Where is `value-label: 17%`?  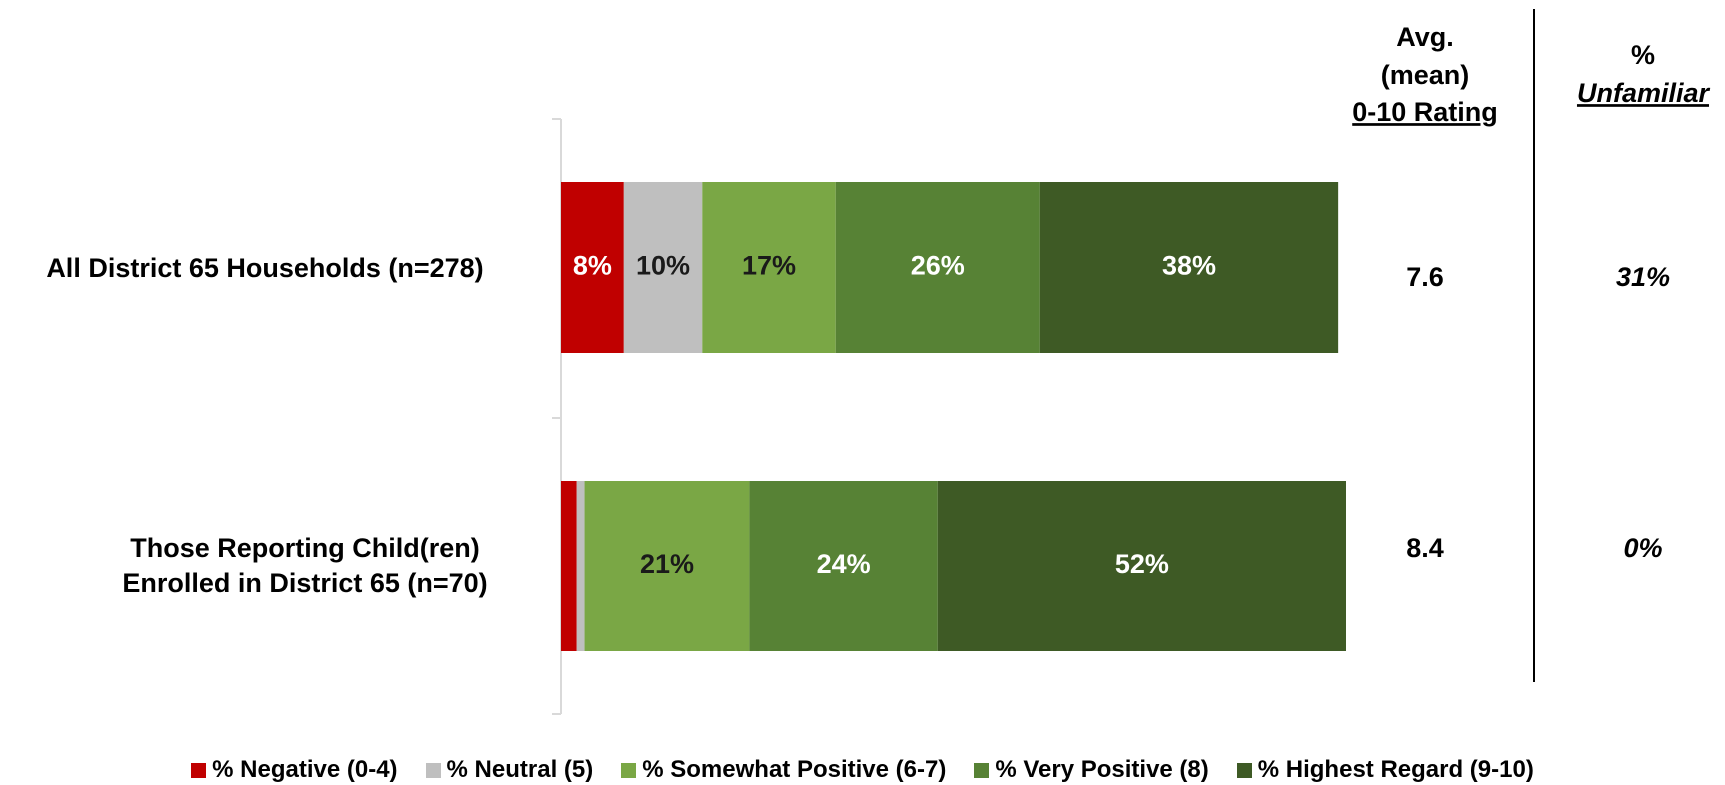 value-label: 17% is located at coordinates (769, 266).